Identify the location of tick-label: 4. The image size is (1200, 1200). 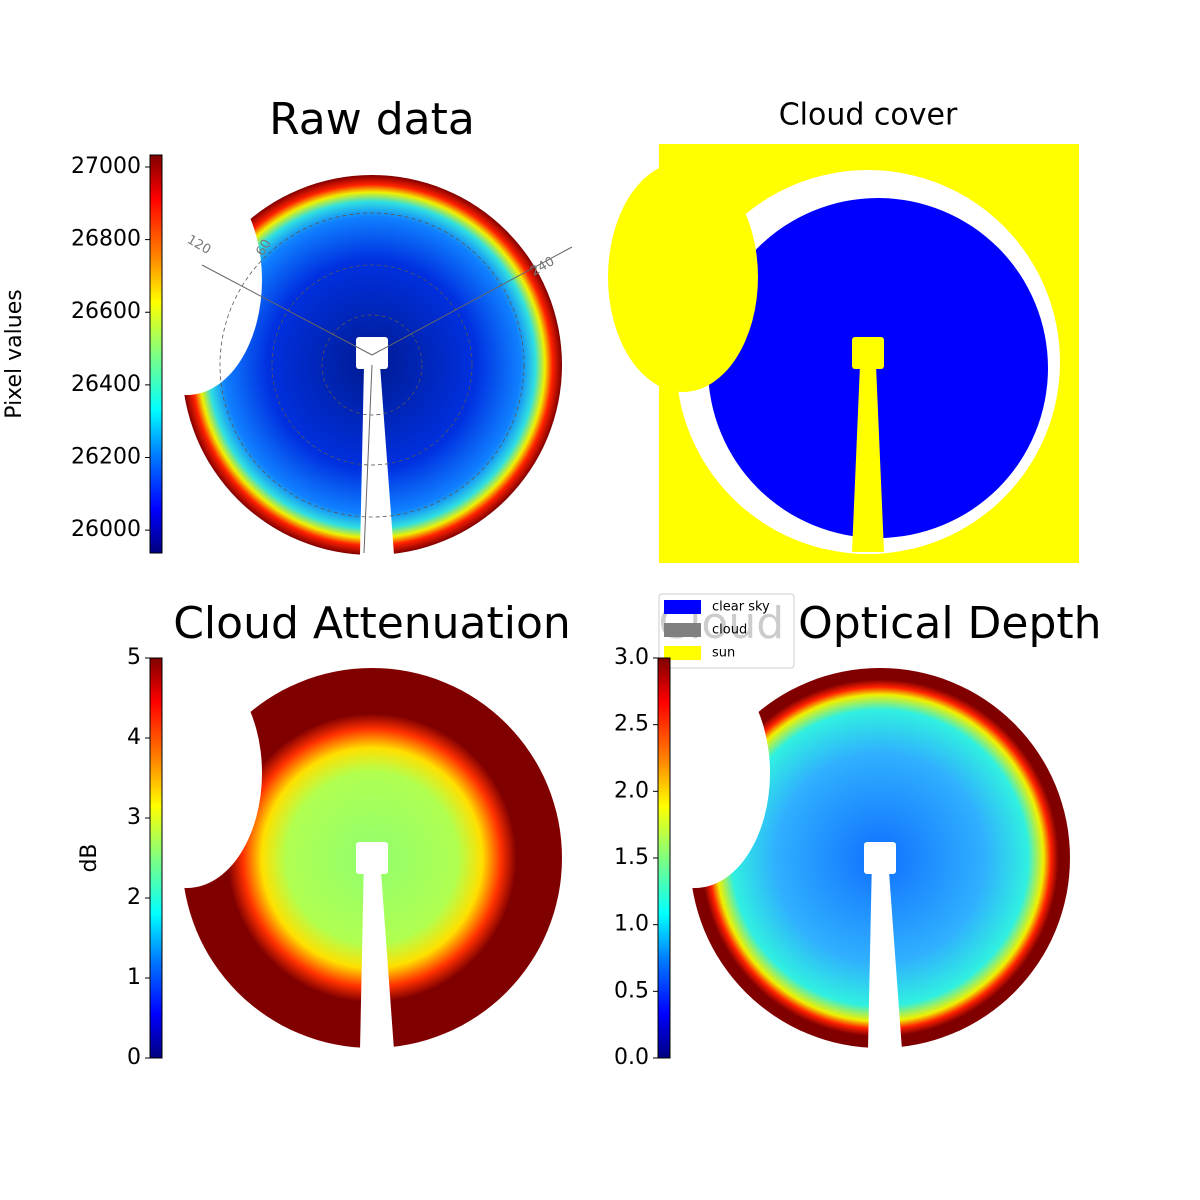
(134, 737).